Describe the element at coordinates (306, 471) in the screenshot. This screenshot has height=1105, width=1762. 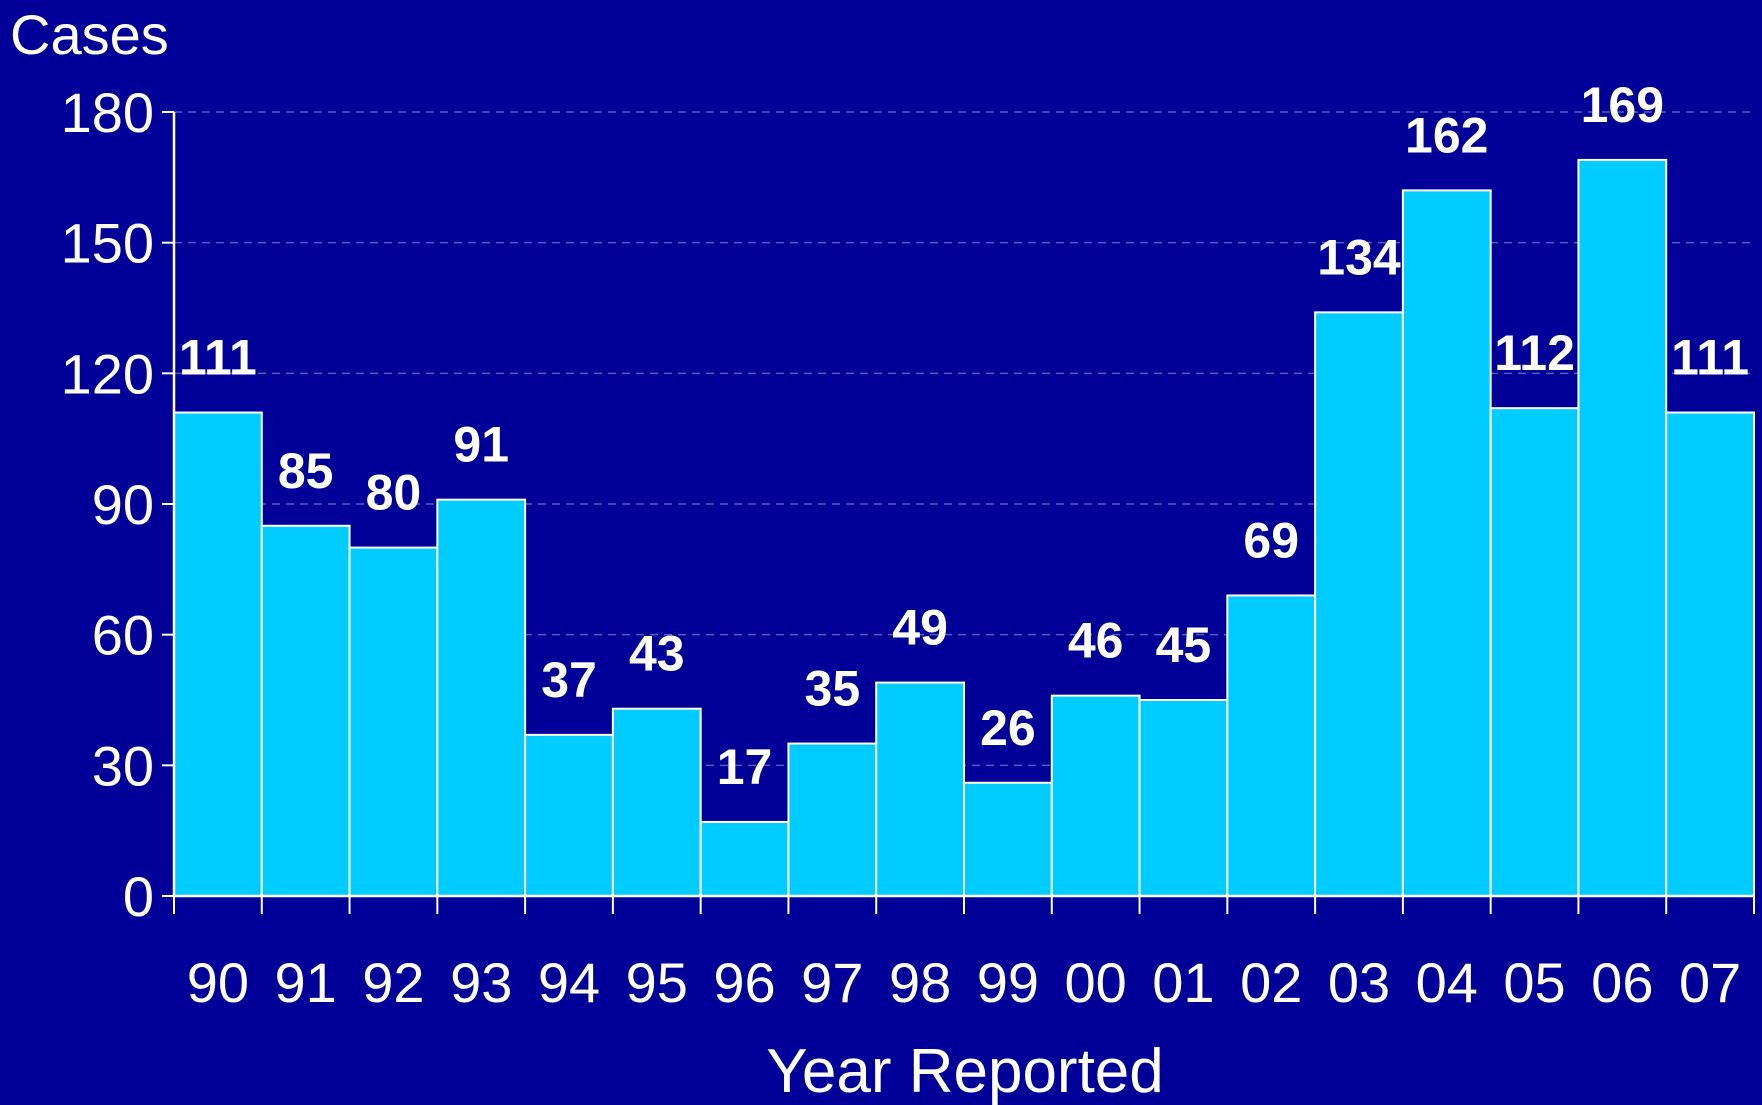
I see `data-label: 85` at that location.